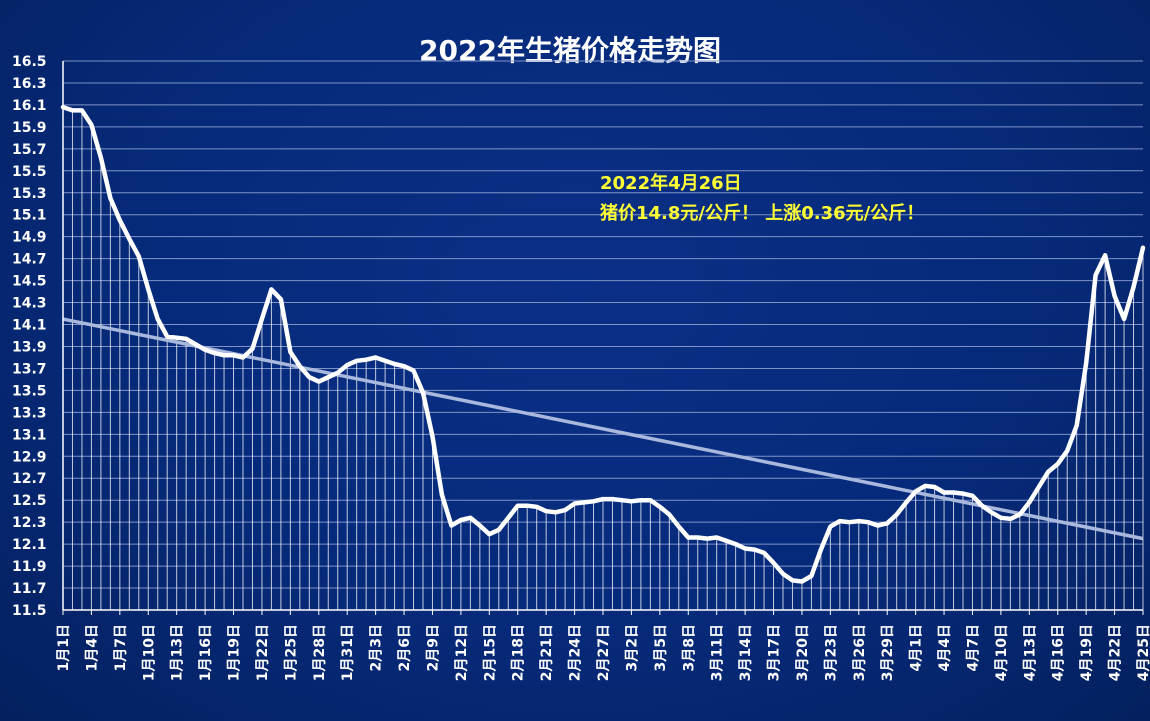  Describe the element at coordinates (29, 304) in the screenshot. I see `y-tick-label: 14.3` at that location.